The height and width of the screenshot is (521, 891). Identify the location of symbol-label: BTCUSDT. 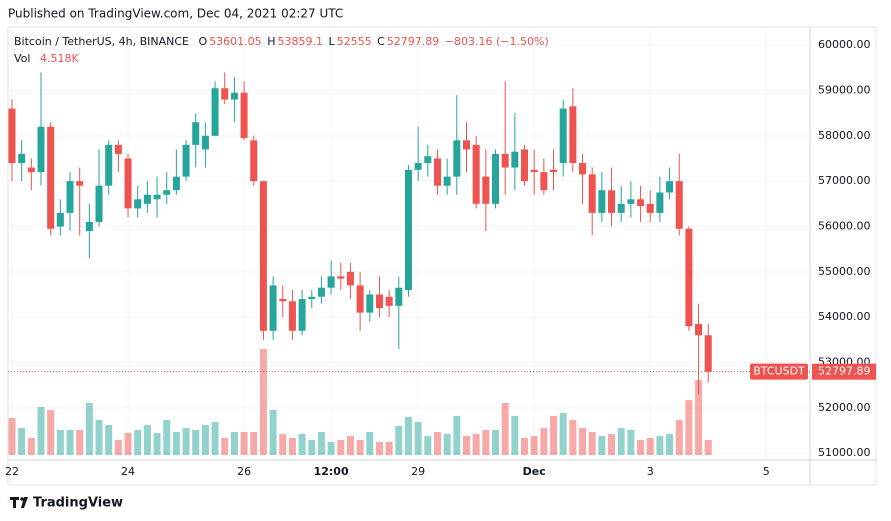
(779, 371).